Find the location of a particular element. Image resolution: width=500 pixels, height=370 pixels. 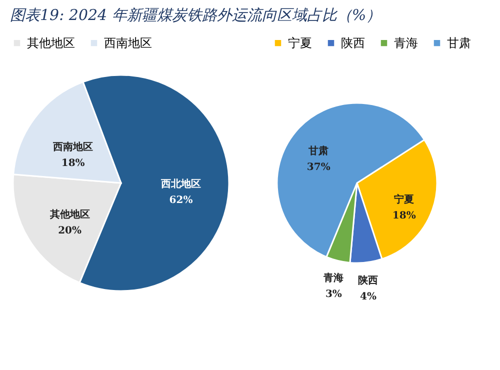

slice-label: 西北地区 is located at coordinates (180, 184).